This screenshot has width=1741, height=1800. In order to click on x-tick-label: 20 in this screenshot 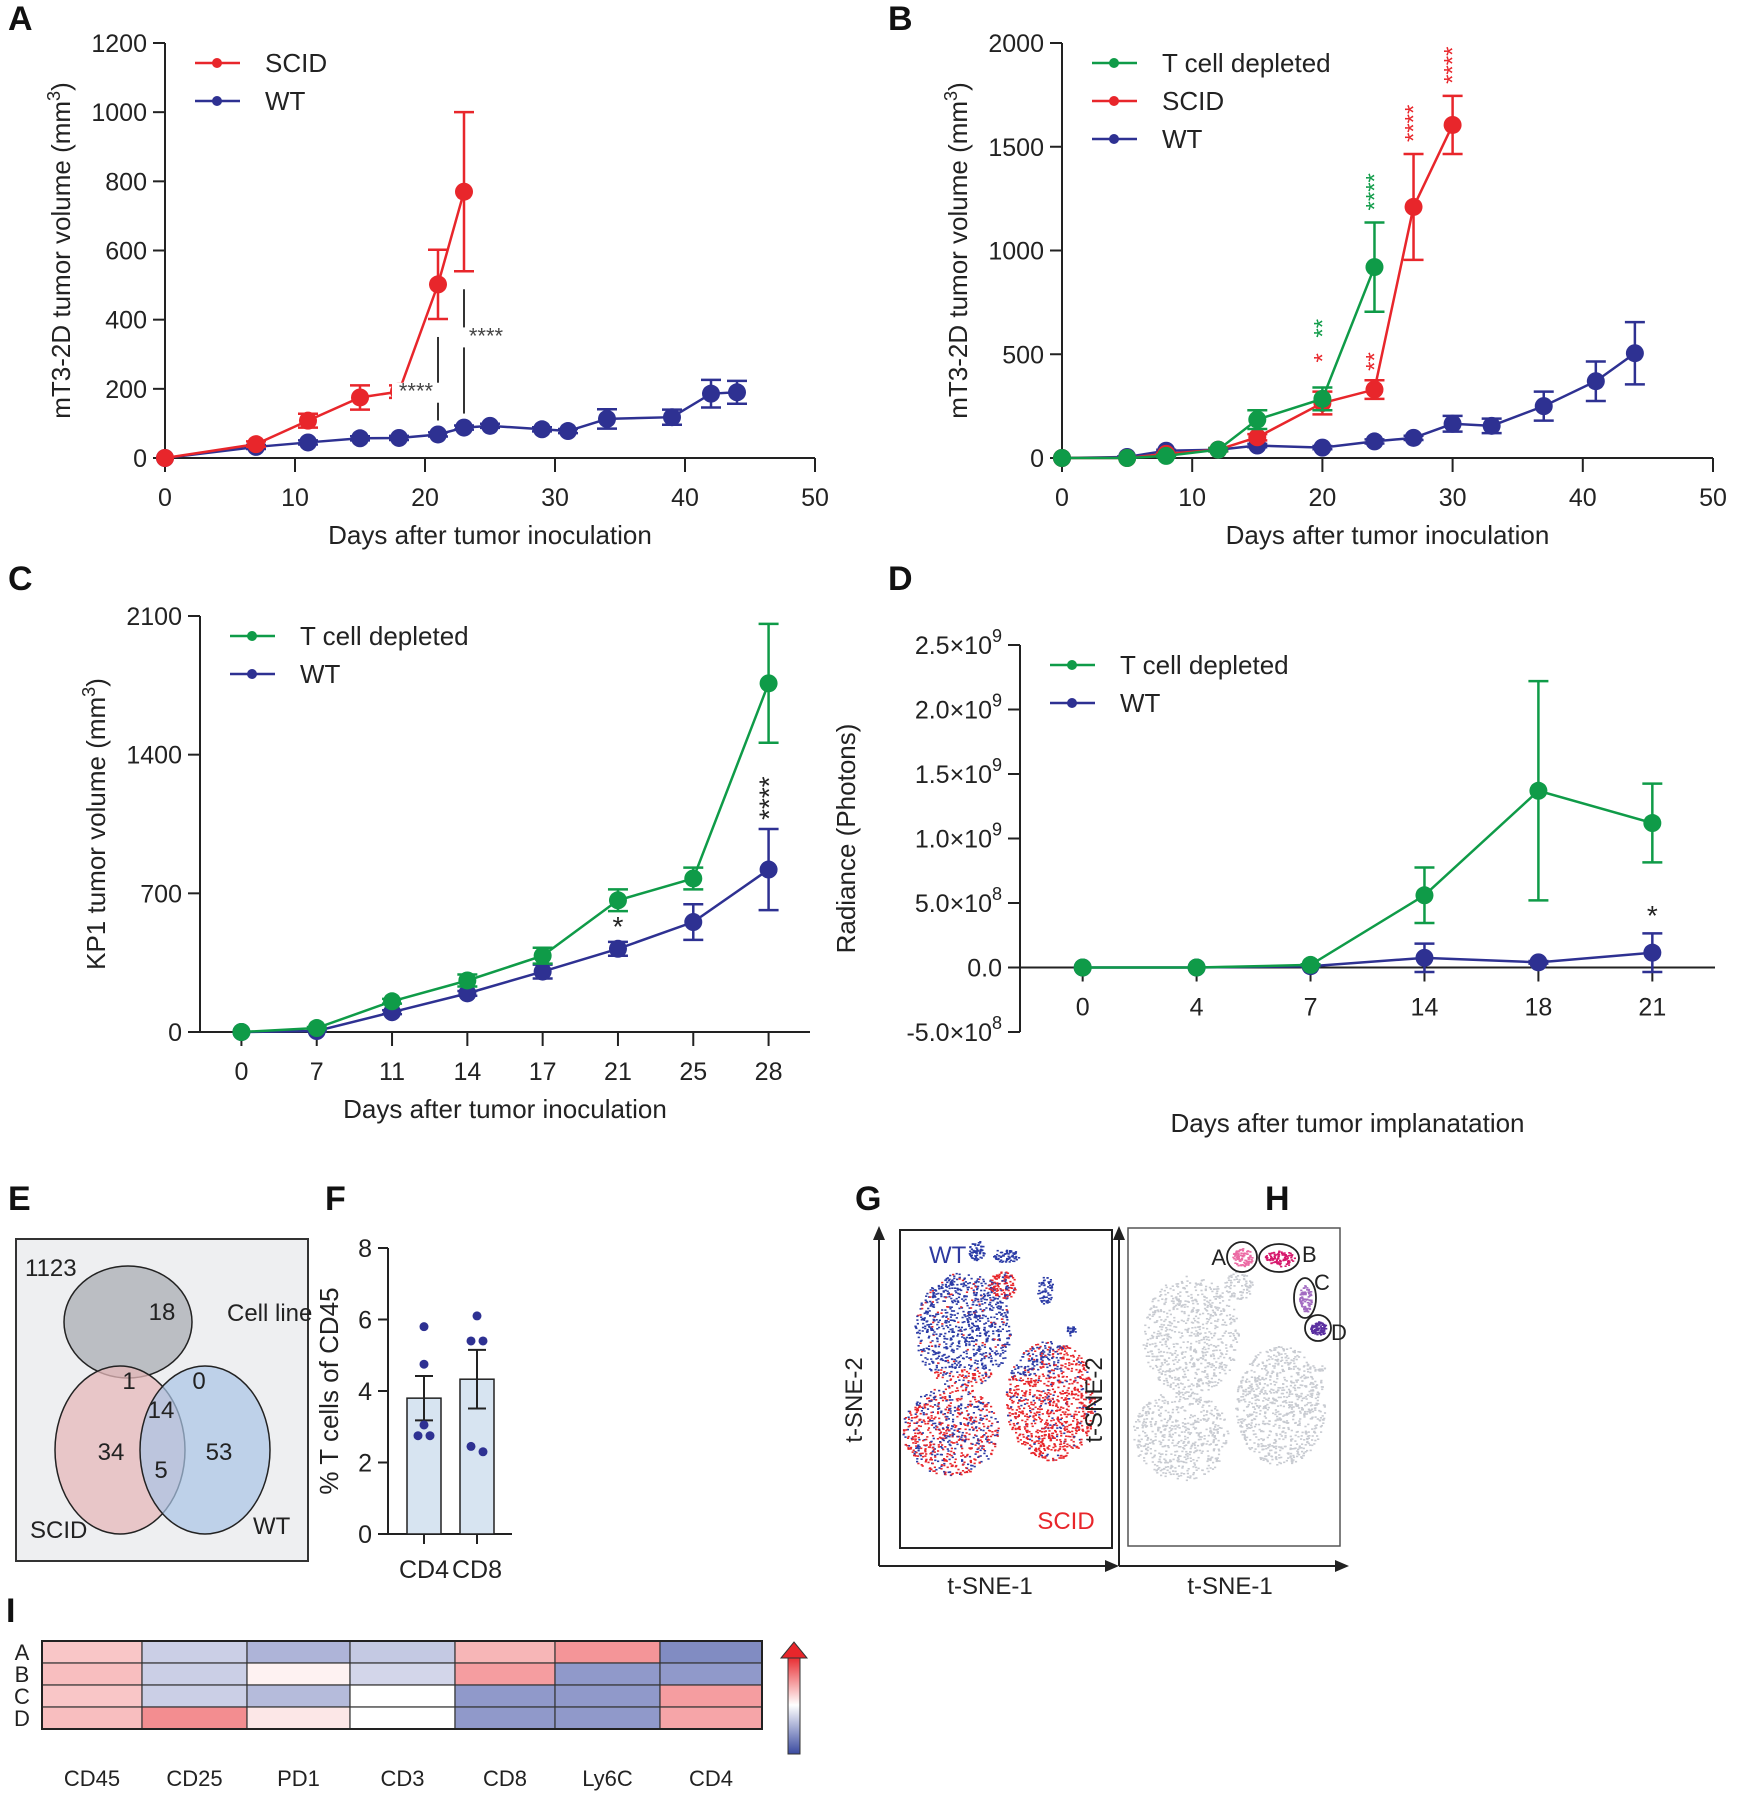, I will do `click(425, 498)`.